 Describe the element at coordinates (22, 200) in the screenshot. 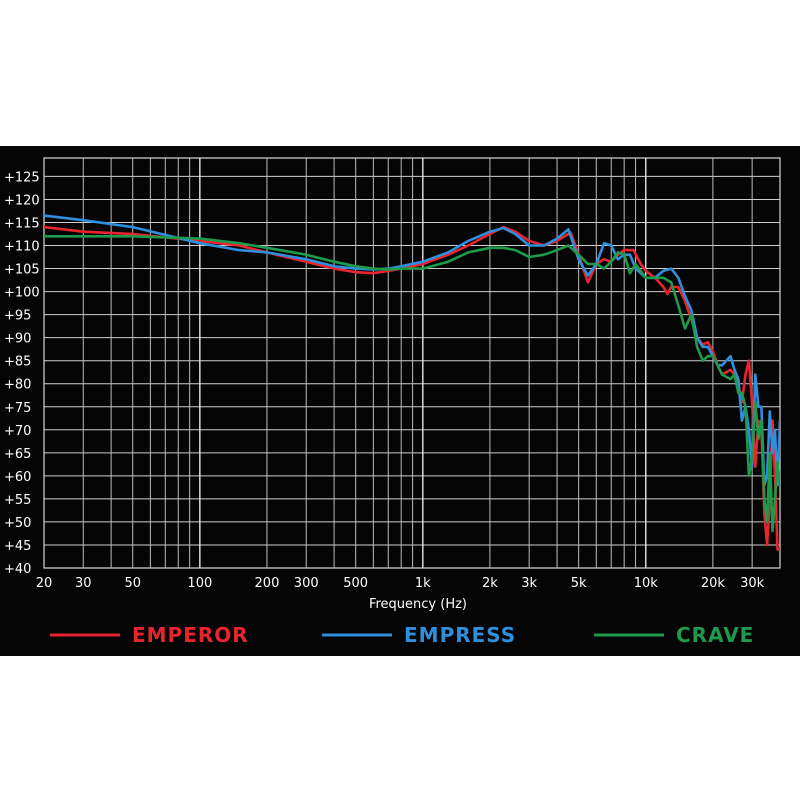

I see `y-tick-label: +120` at that location.